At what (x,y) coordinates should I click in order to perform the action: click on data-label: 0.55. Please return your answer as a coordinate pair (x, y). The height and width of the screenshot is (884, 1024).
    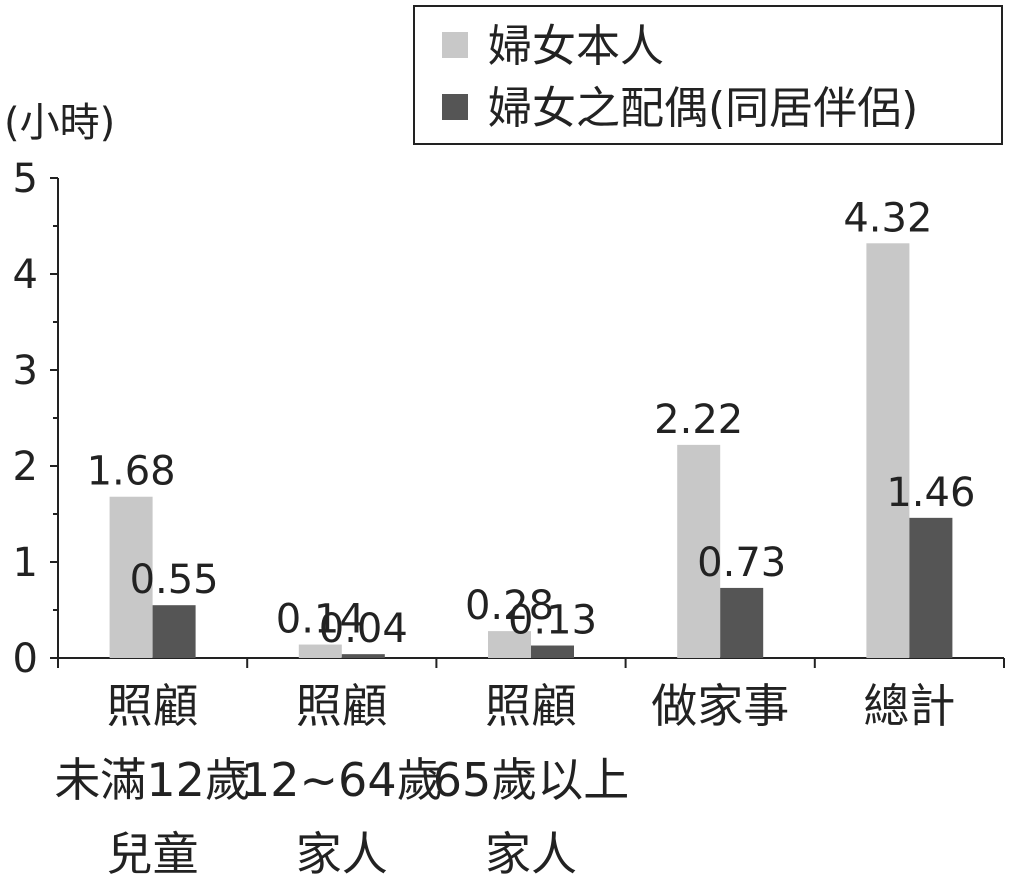
    Looking at the image, I should click on (174, 580).